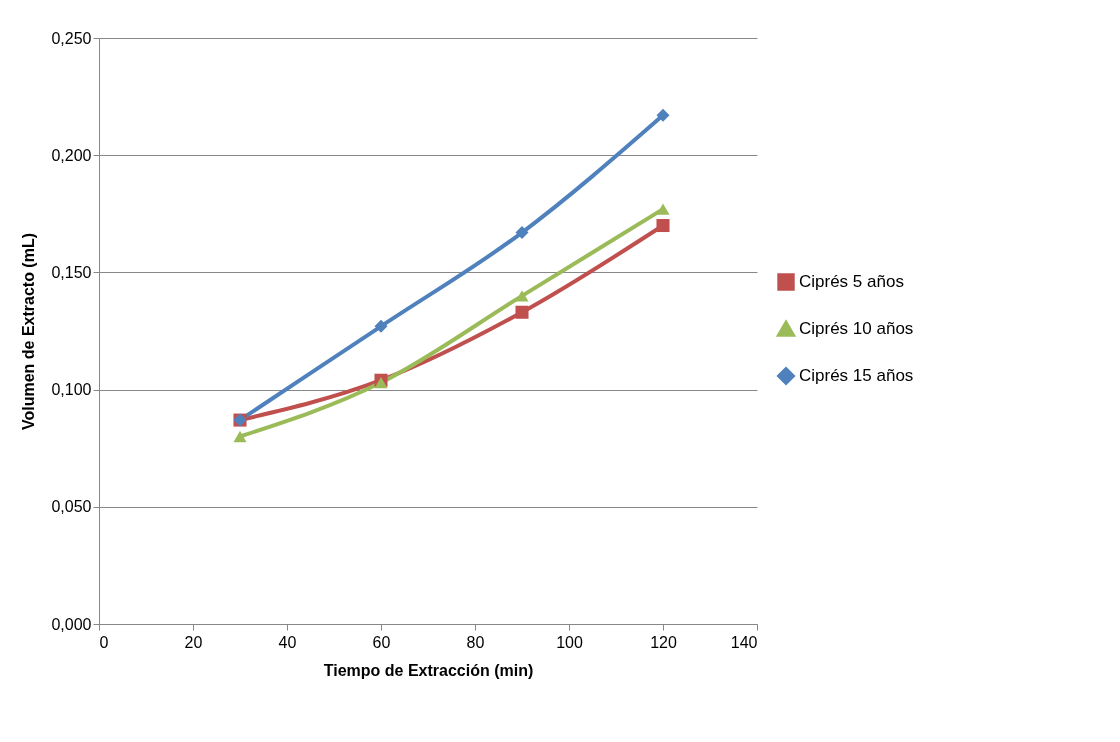 This screenshot has width=1120, height=742. What do you see at coordinates (71, 624) in the screenshot?
I see `y-tick-label: 0,000` at bounding box center [71, 624].